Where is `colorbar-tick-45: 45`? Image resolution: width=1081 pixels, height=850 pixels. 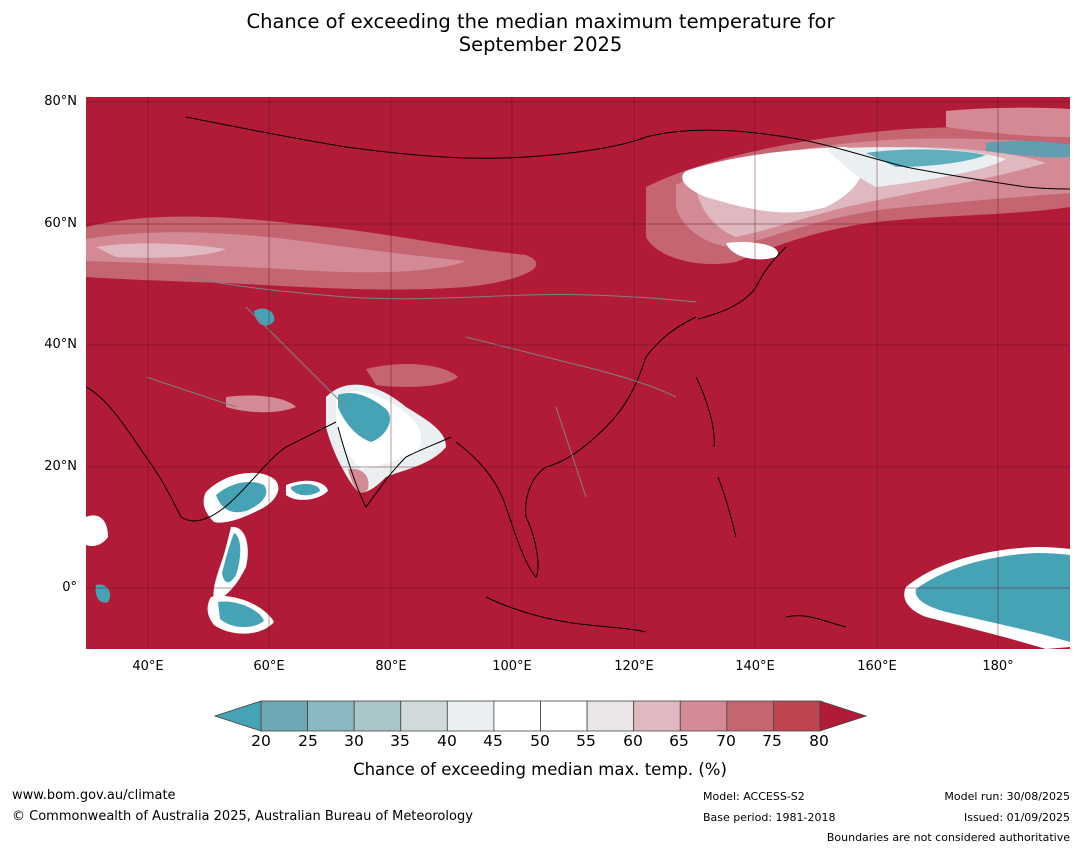
colorbar-tick-45: 45 is located at coordinates (493, 741).